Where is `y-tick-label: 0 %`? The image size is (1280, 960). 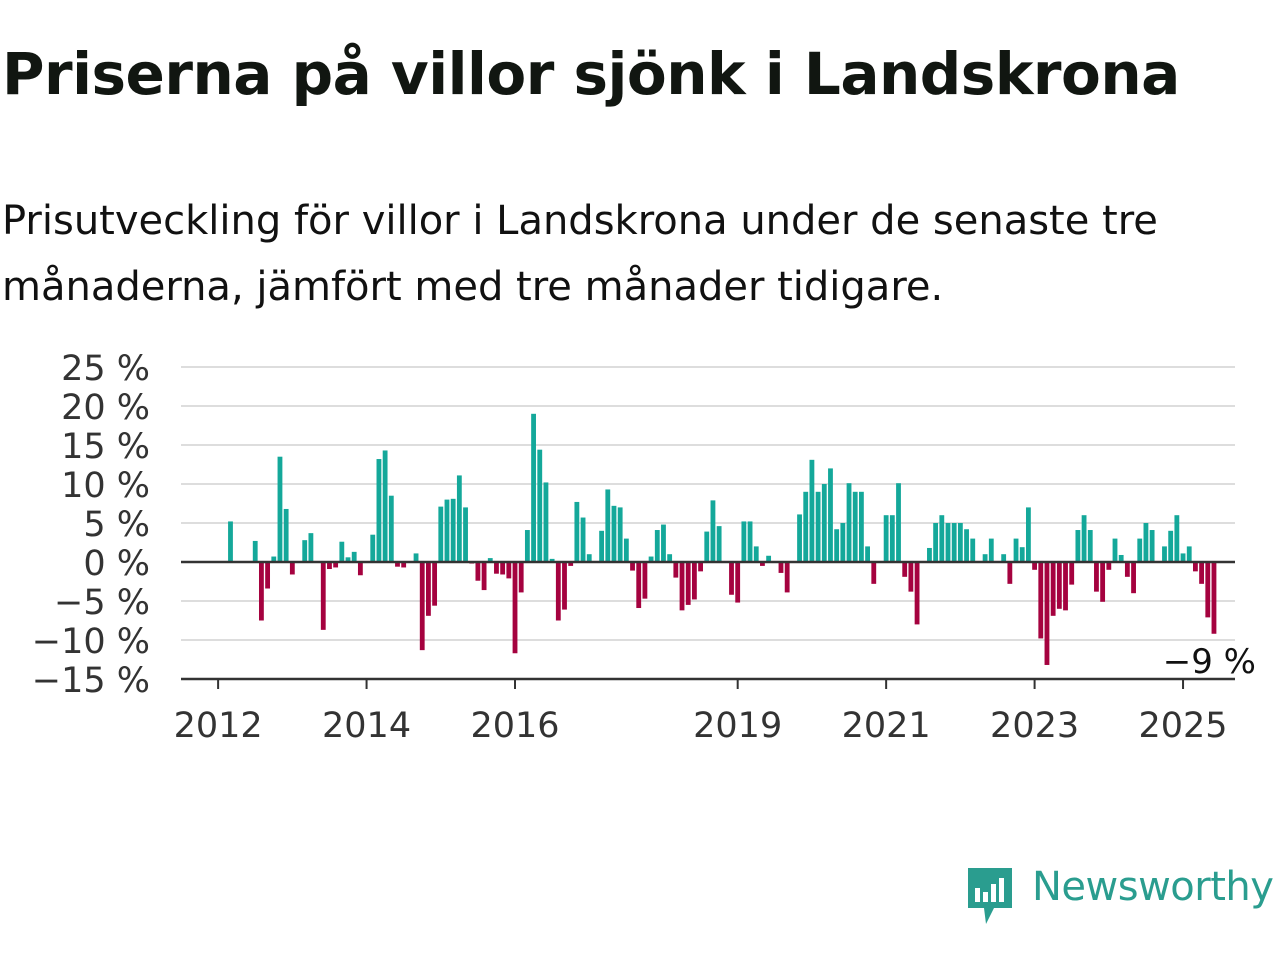
y-tick-label: 0 % is located at coordinates (116, 564).